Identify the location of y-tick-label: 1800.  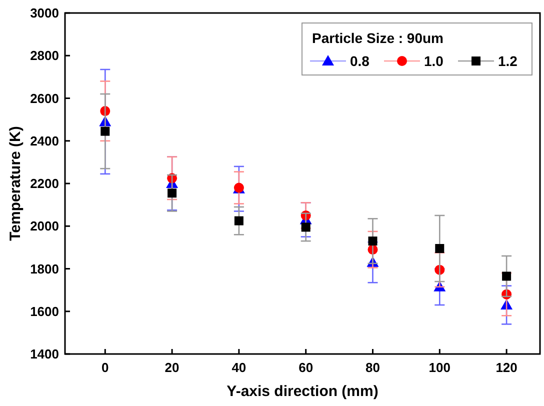
(44, 268).